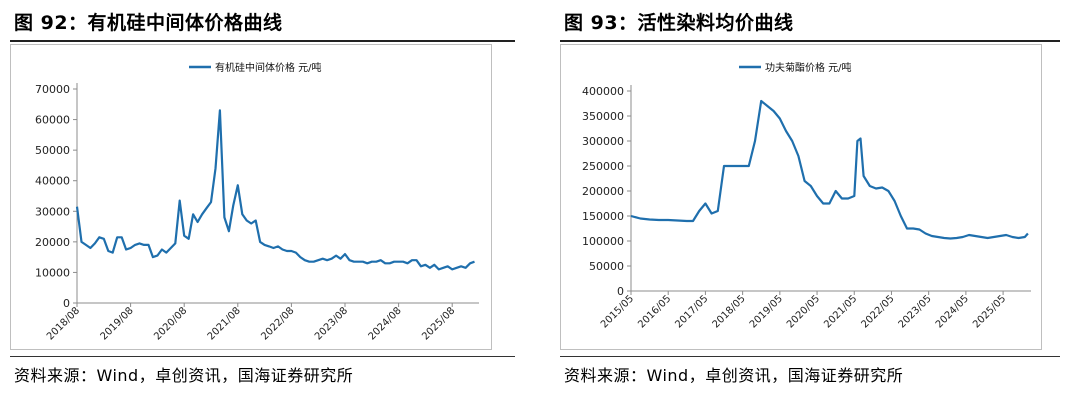  I want to click on legend-label: 有机硅中间体价格 元/吨, so click(268, 67).